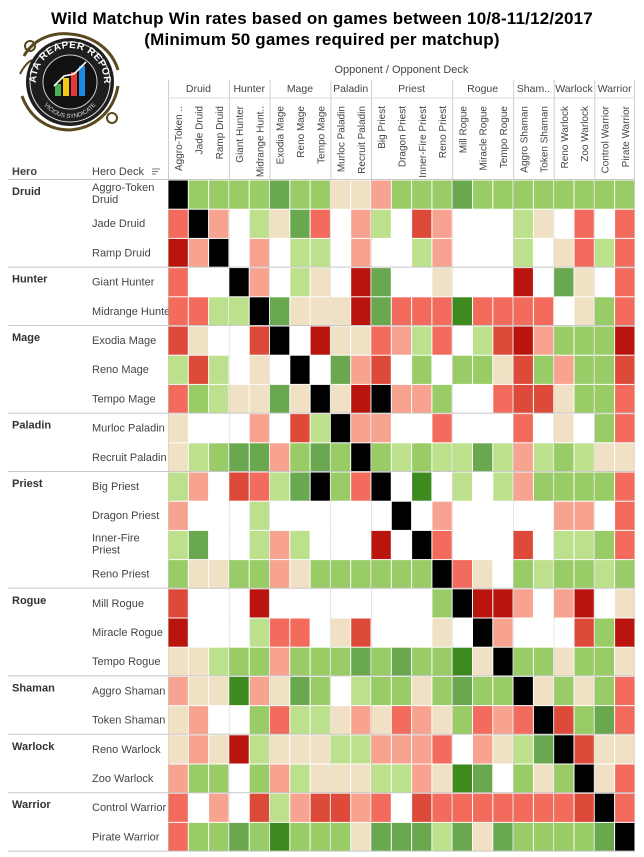 The height and width of the screenshot is (857, 644). I want to click on heatmap-cell-control-warrior-vs-tempo-mage, so click(320, 807).